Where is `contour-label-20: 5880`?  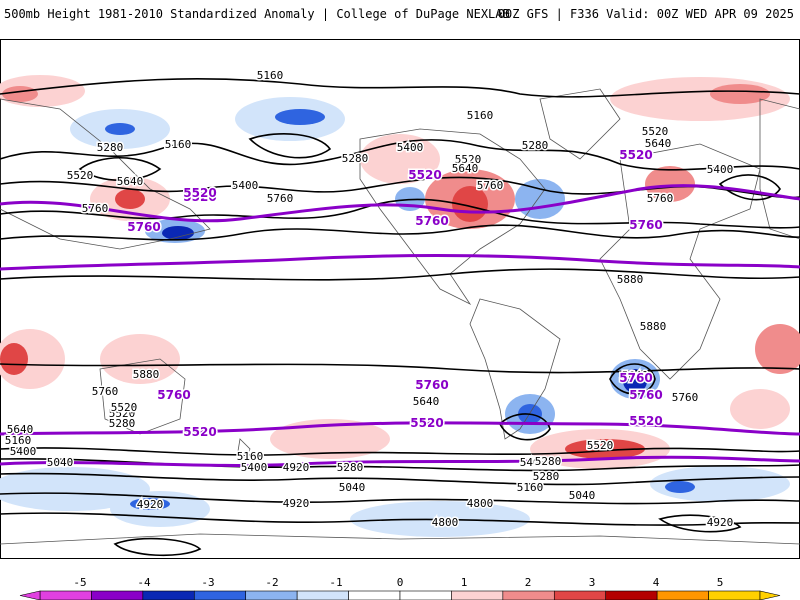 contour-label-20: 5880 is located at coordinates (630, 279).